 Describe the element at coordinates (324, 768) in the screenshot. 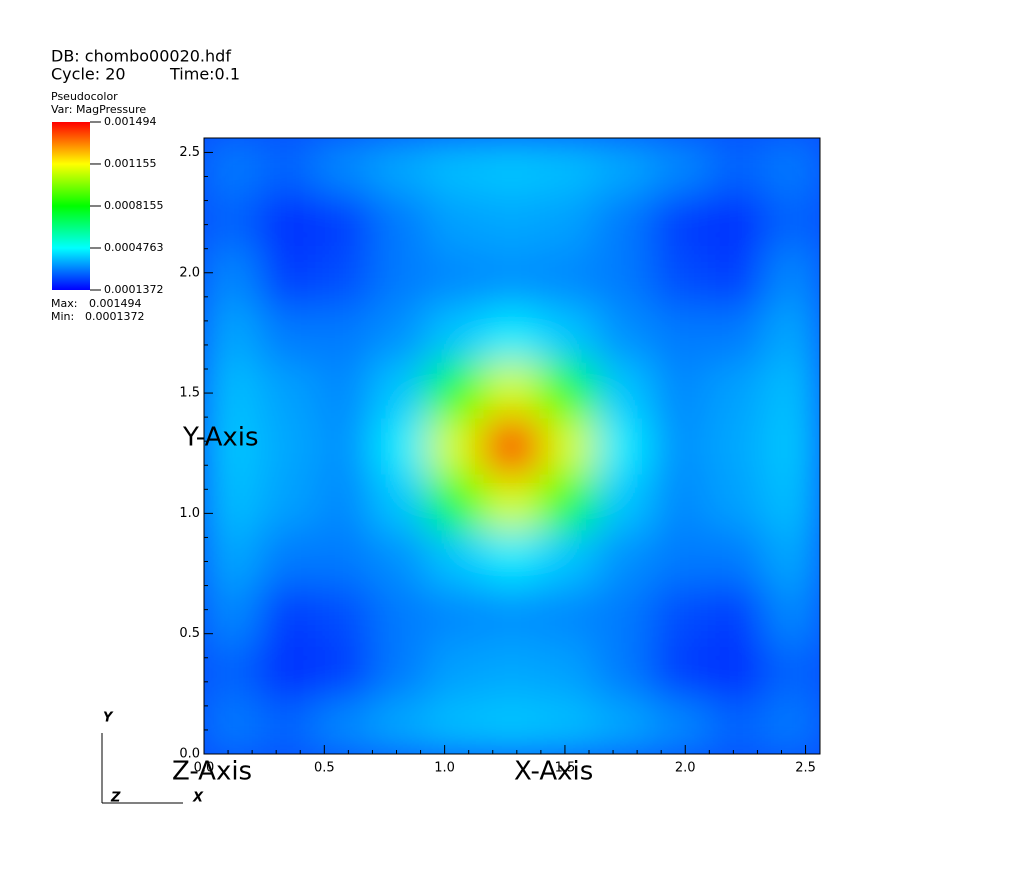

I see `x-tick-label: 0.5` at that location.